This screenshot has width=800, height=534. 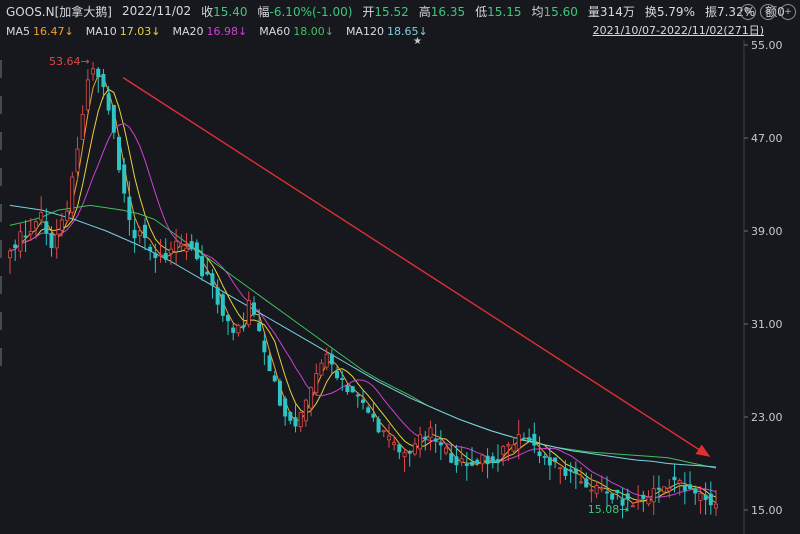 I want to click on date-range: 2021/10/07-2022/11/02(271日), so click(x=678, y=30).